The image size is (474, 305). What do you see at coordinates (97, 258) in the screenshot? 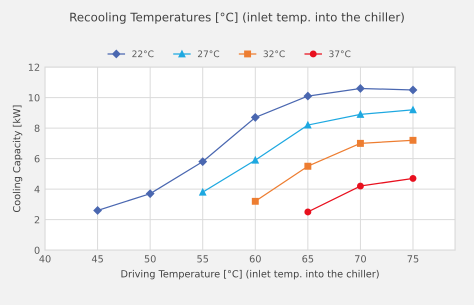
I see `x-tick-label: 45` at bounding box center [97, 258].